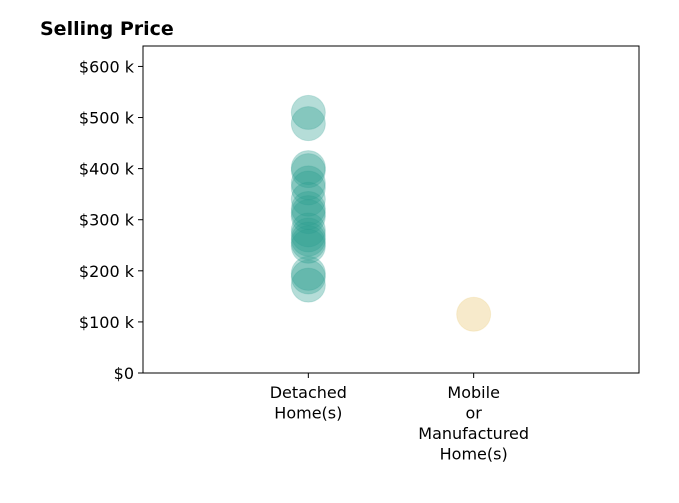  I want to click on x-tick-label: Mobile or Manufactured Home(s), so click(473, 423).